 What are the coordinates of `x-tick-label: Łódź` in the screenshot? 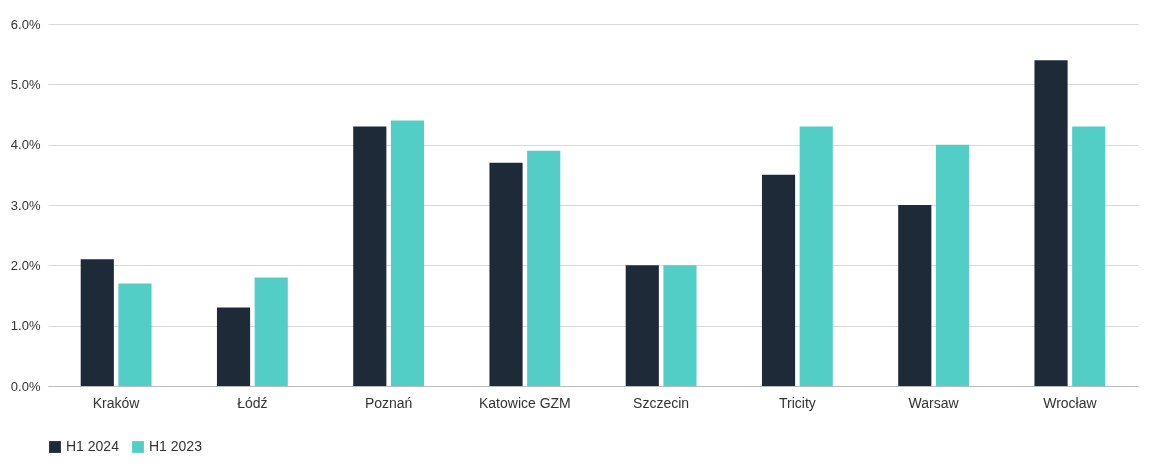 It's located at (252, 402).